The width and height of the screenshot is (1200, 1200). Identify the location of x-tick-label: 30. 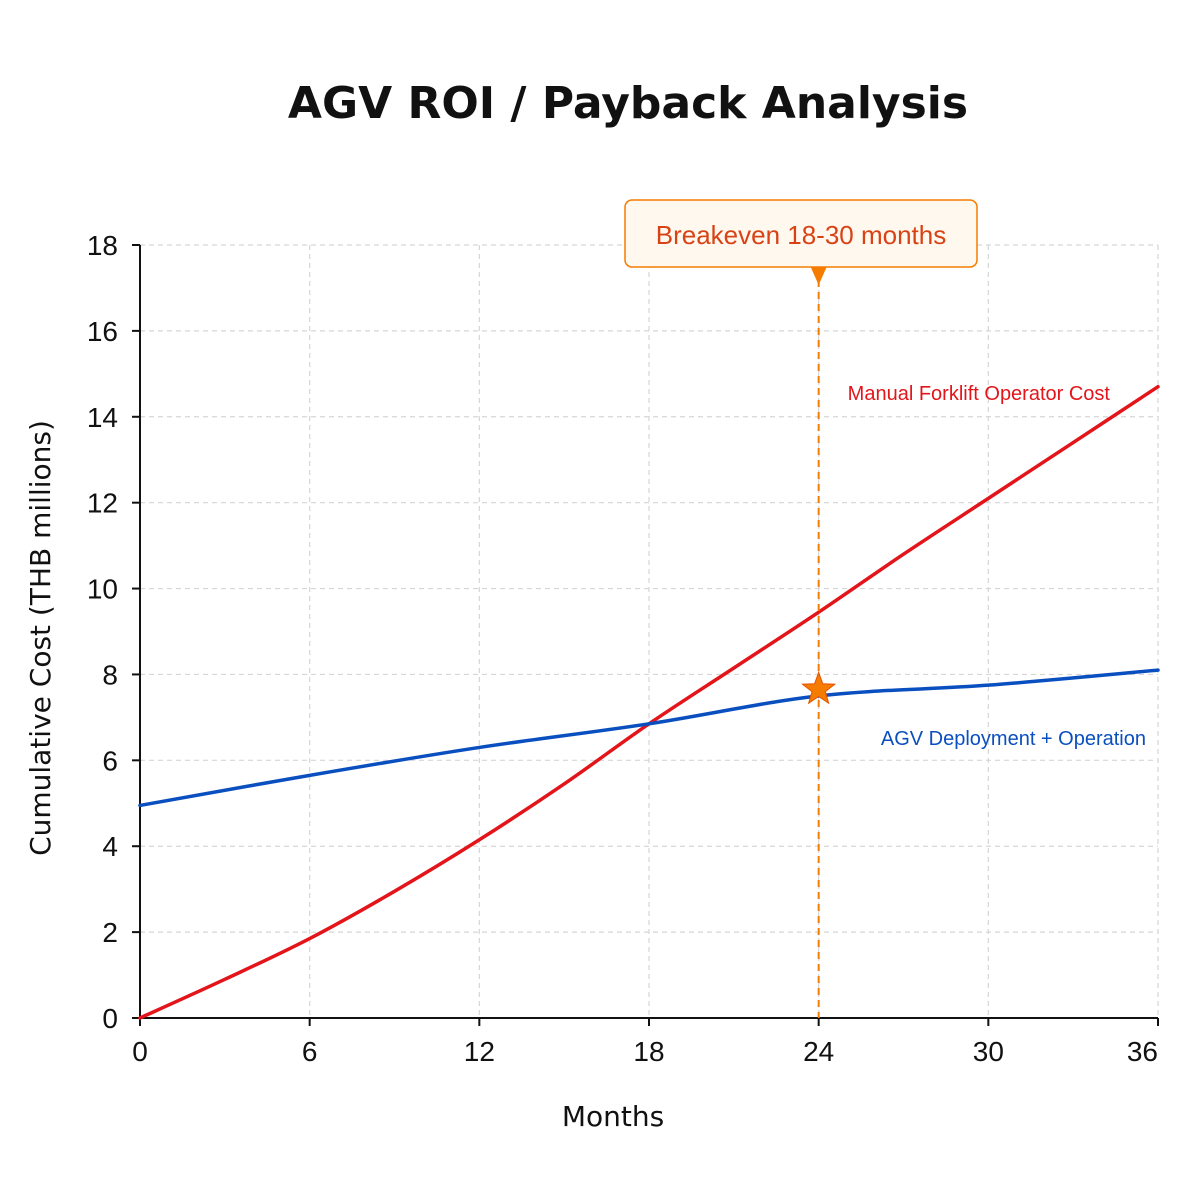
(988, 1051).